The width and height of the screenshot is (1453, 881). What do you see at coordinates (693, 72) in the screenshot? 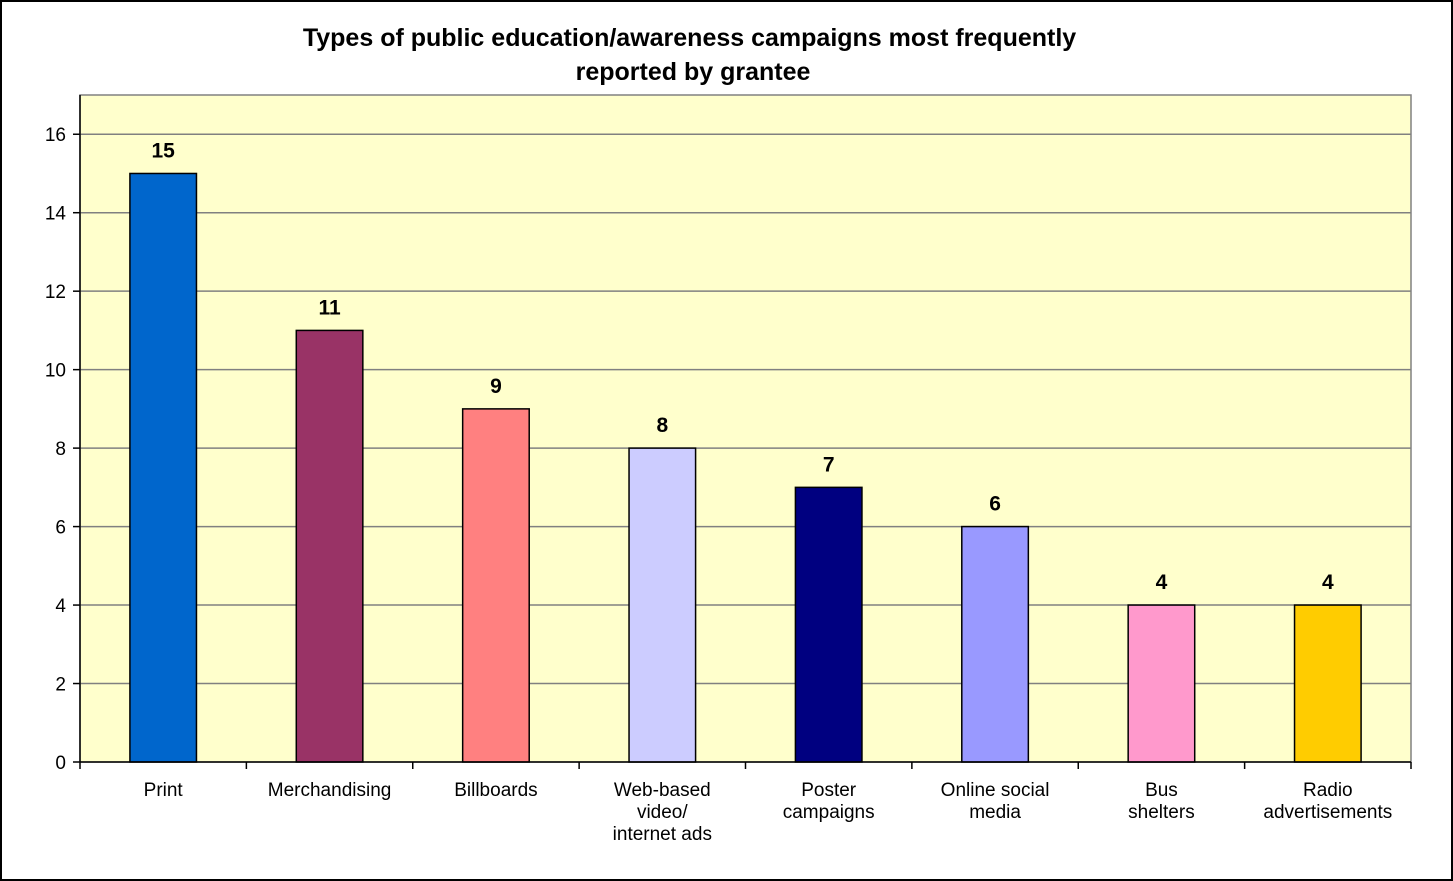
I see `chart-title-line-2: reported by grantee` at bounding box center [693, 72].